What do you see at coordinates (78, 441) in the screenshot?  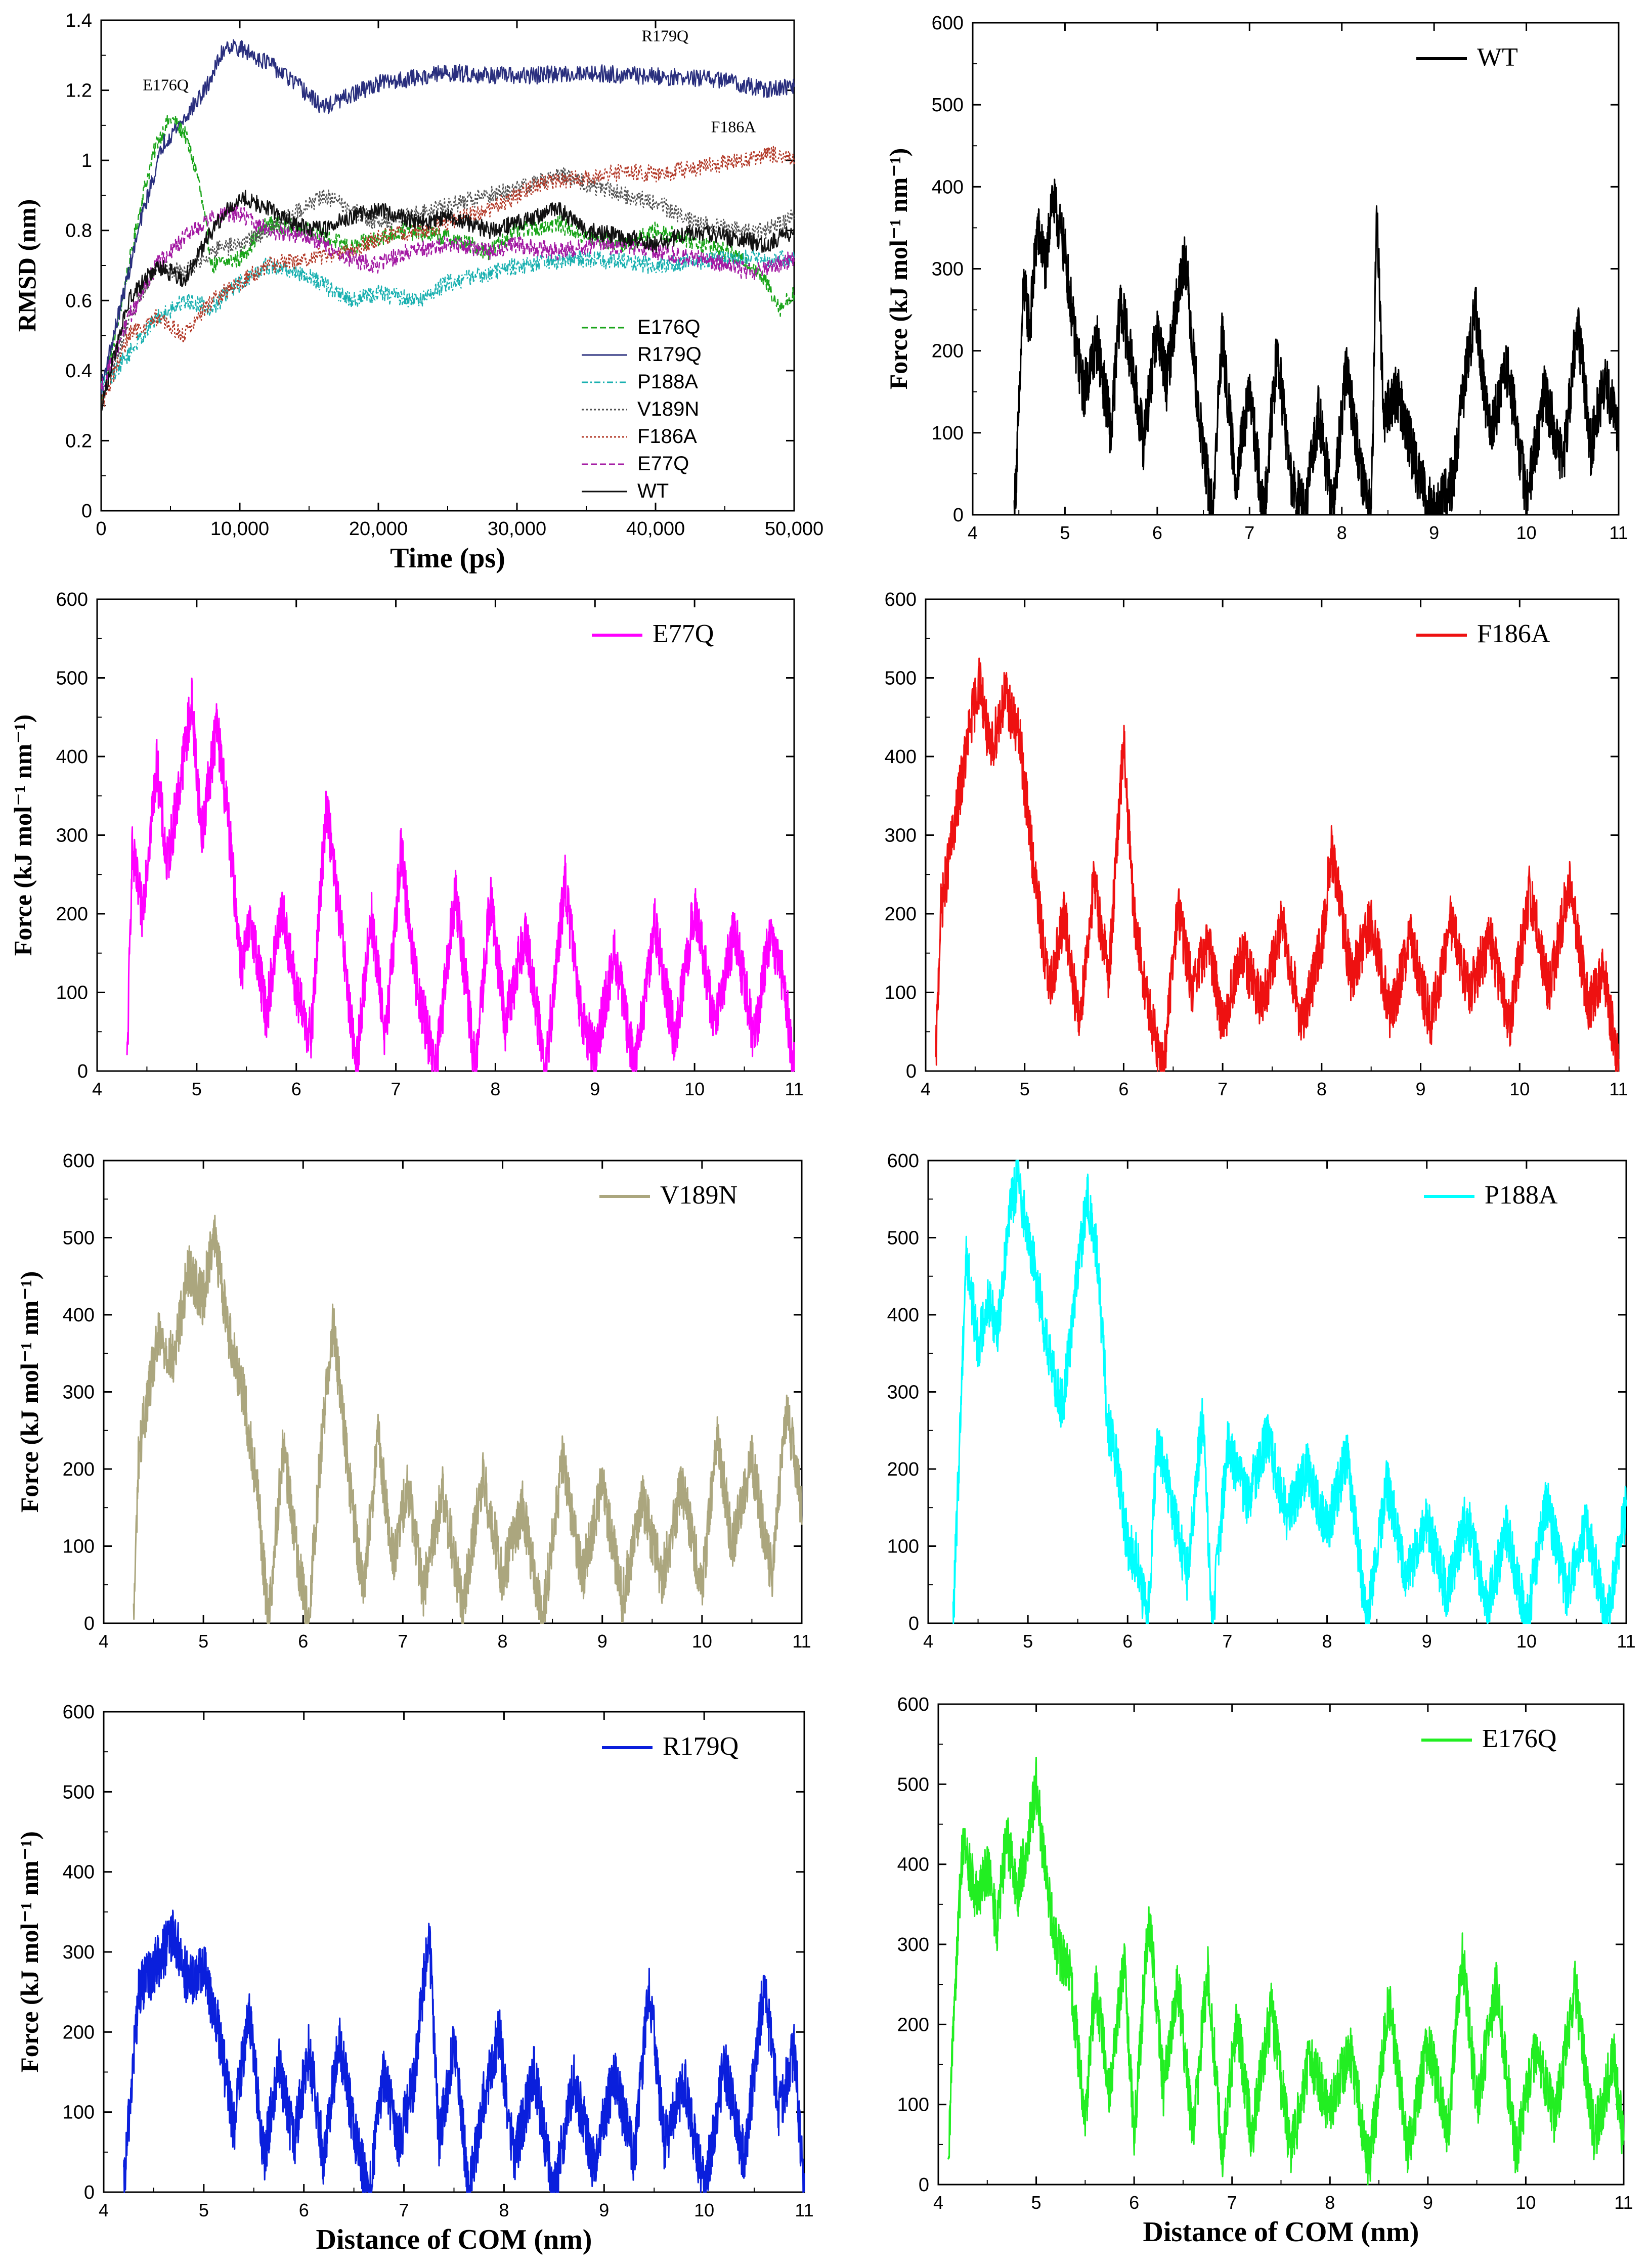 I see `y-tick-label: 0.2` at bounding box center [78, 441].